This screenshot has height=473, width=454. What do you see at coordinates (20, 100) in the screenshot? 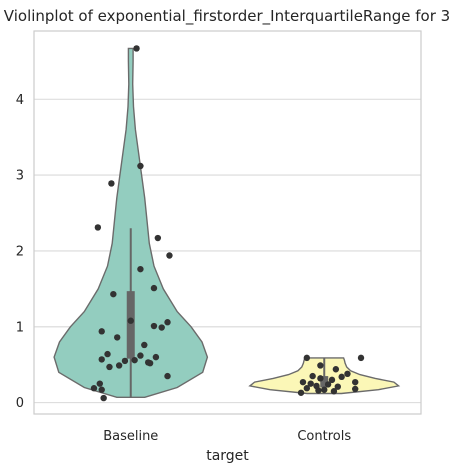
I see `y-tick-label: 4` at bounding box center [20, 100].